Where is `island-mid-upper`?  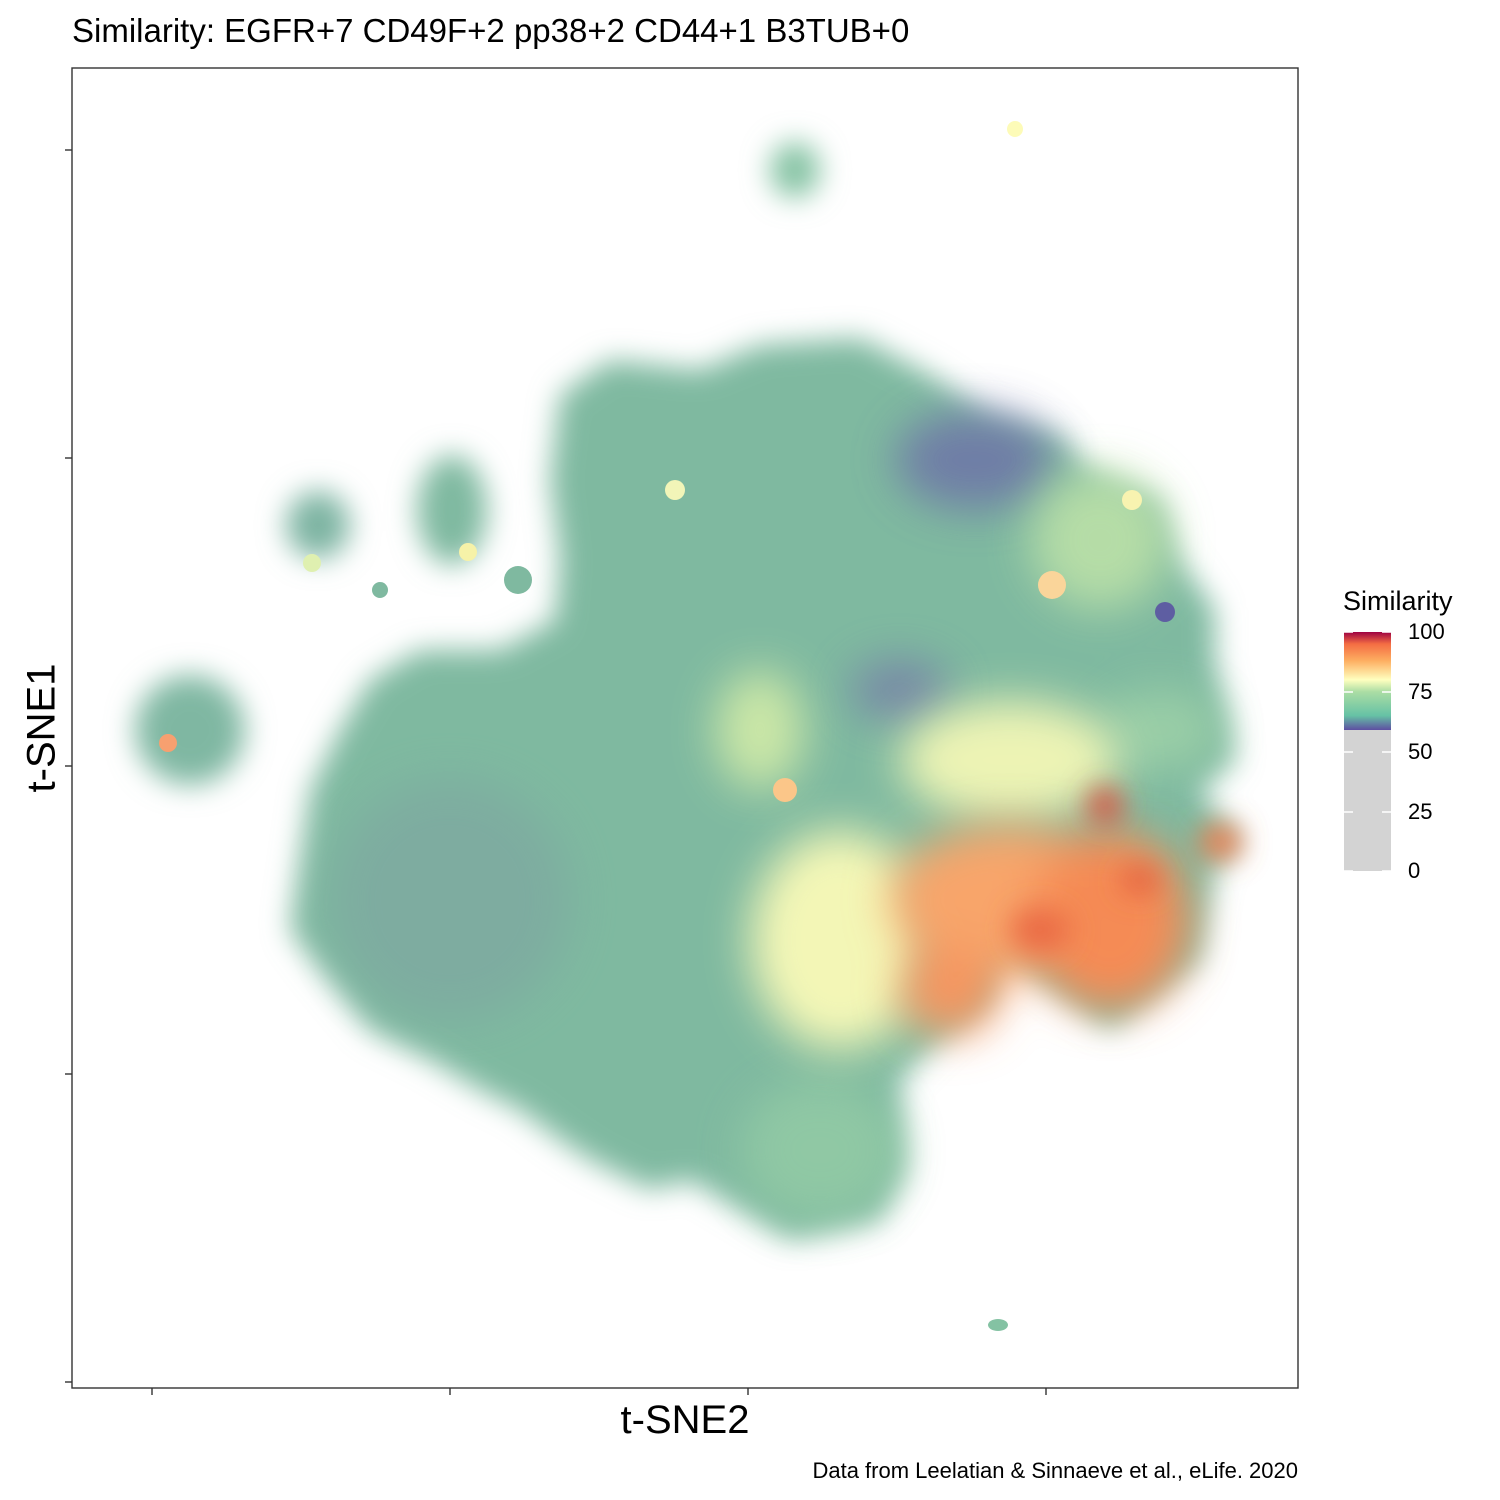 island-mid-upper is located at coordinates (452, 510).